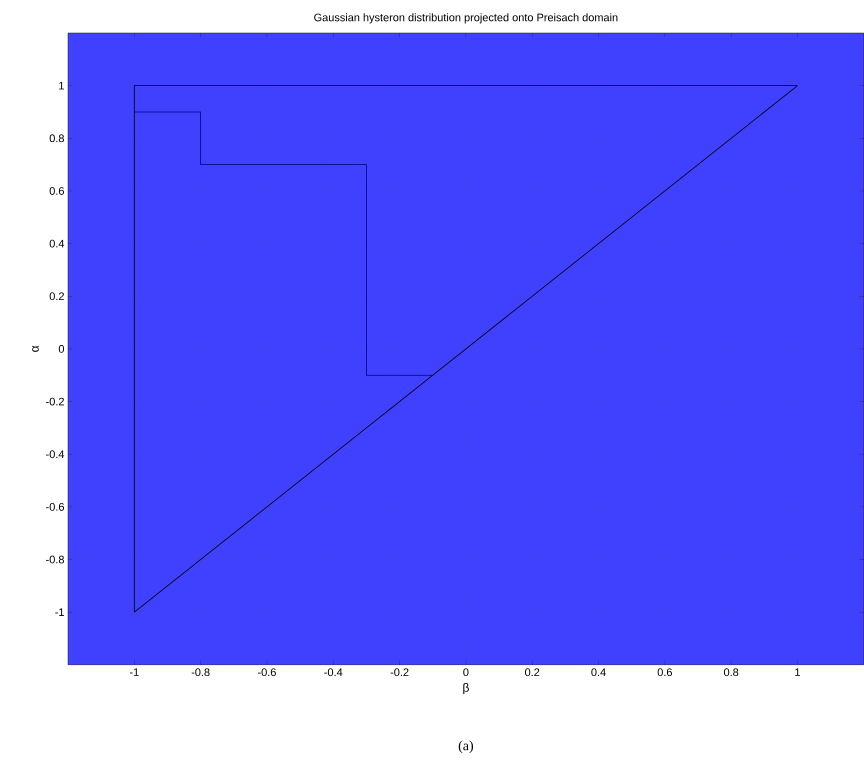 The height and width of the screenshot is (767, 864). I want to click on x-tick-label: -0.4, so click(333, 672).